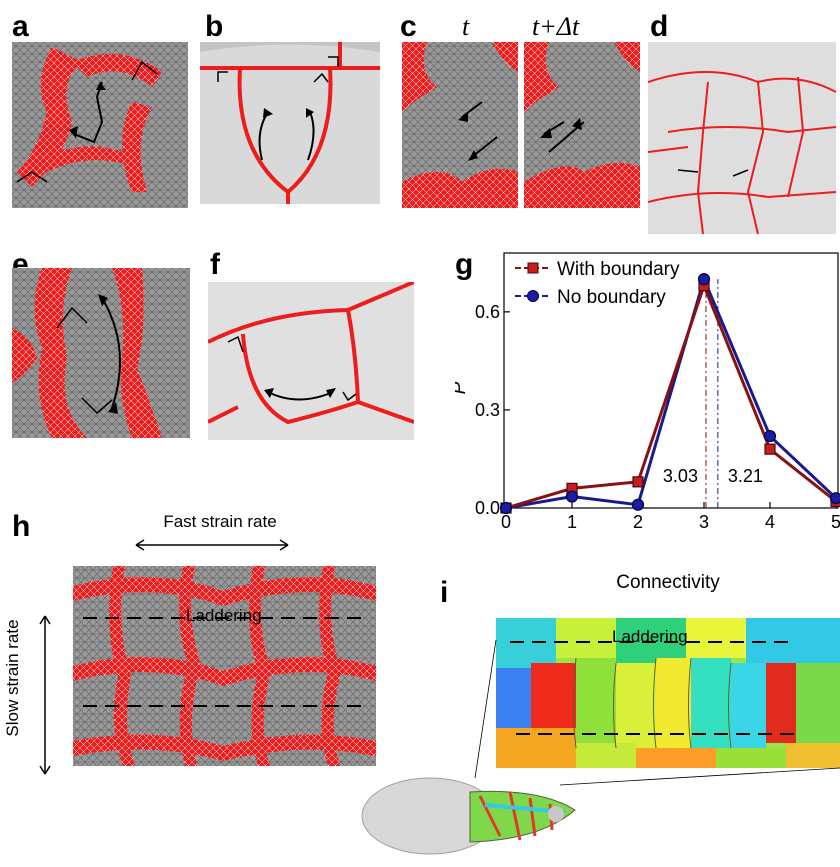 The height and width of the screenshot is (867, 840). What do you see at coordinates (611, 297) in the screenshot?
I see `legend-label: No boundary` at bounding box center [611, 297].